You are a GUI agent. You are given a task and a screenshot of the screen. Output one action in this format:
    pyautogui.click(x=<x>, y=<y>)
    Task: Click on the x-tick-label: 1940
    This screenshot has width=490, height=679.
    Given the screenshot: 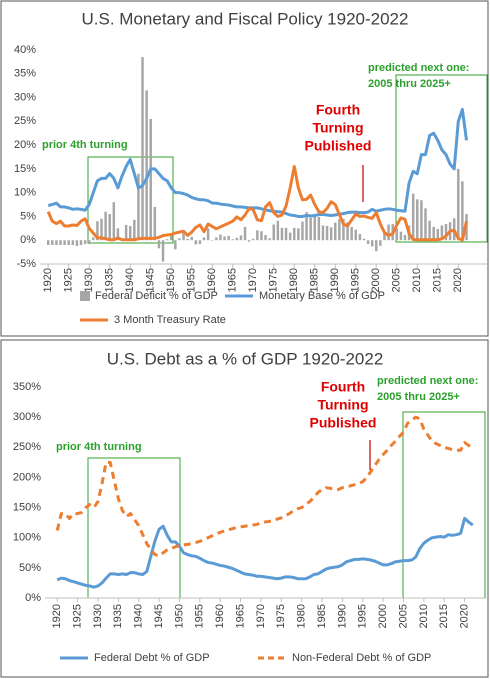 What is the action you would take?
    pyautogui.click(x=139, y=616)
    